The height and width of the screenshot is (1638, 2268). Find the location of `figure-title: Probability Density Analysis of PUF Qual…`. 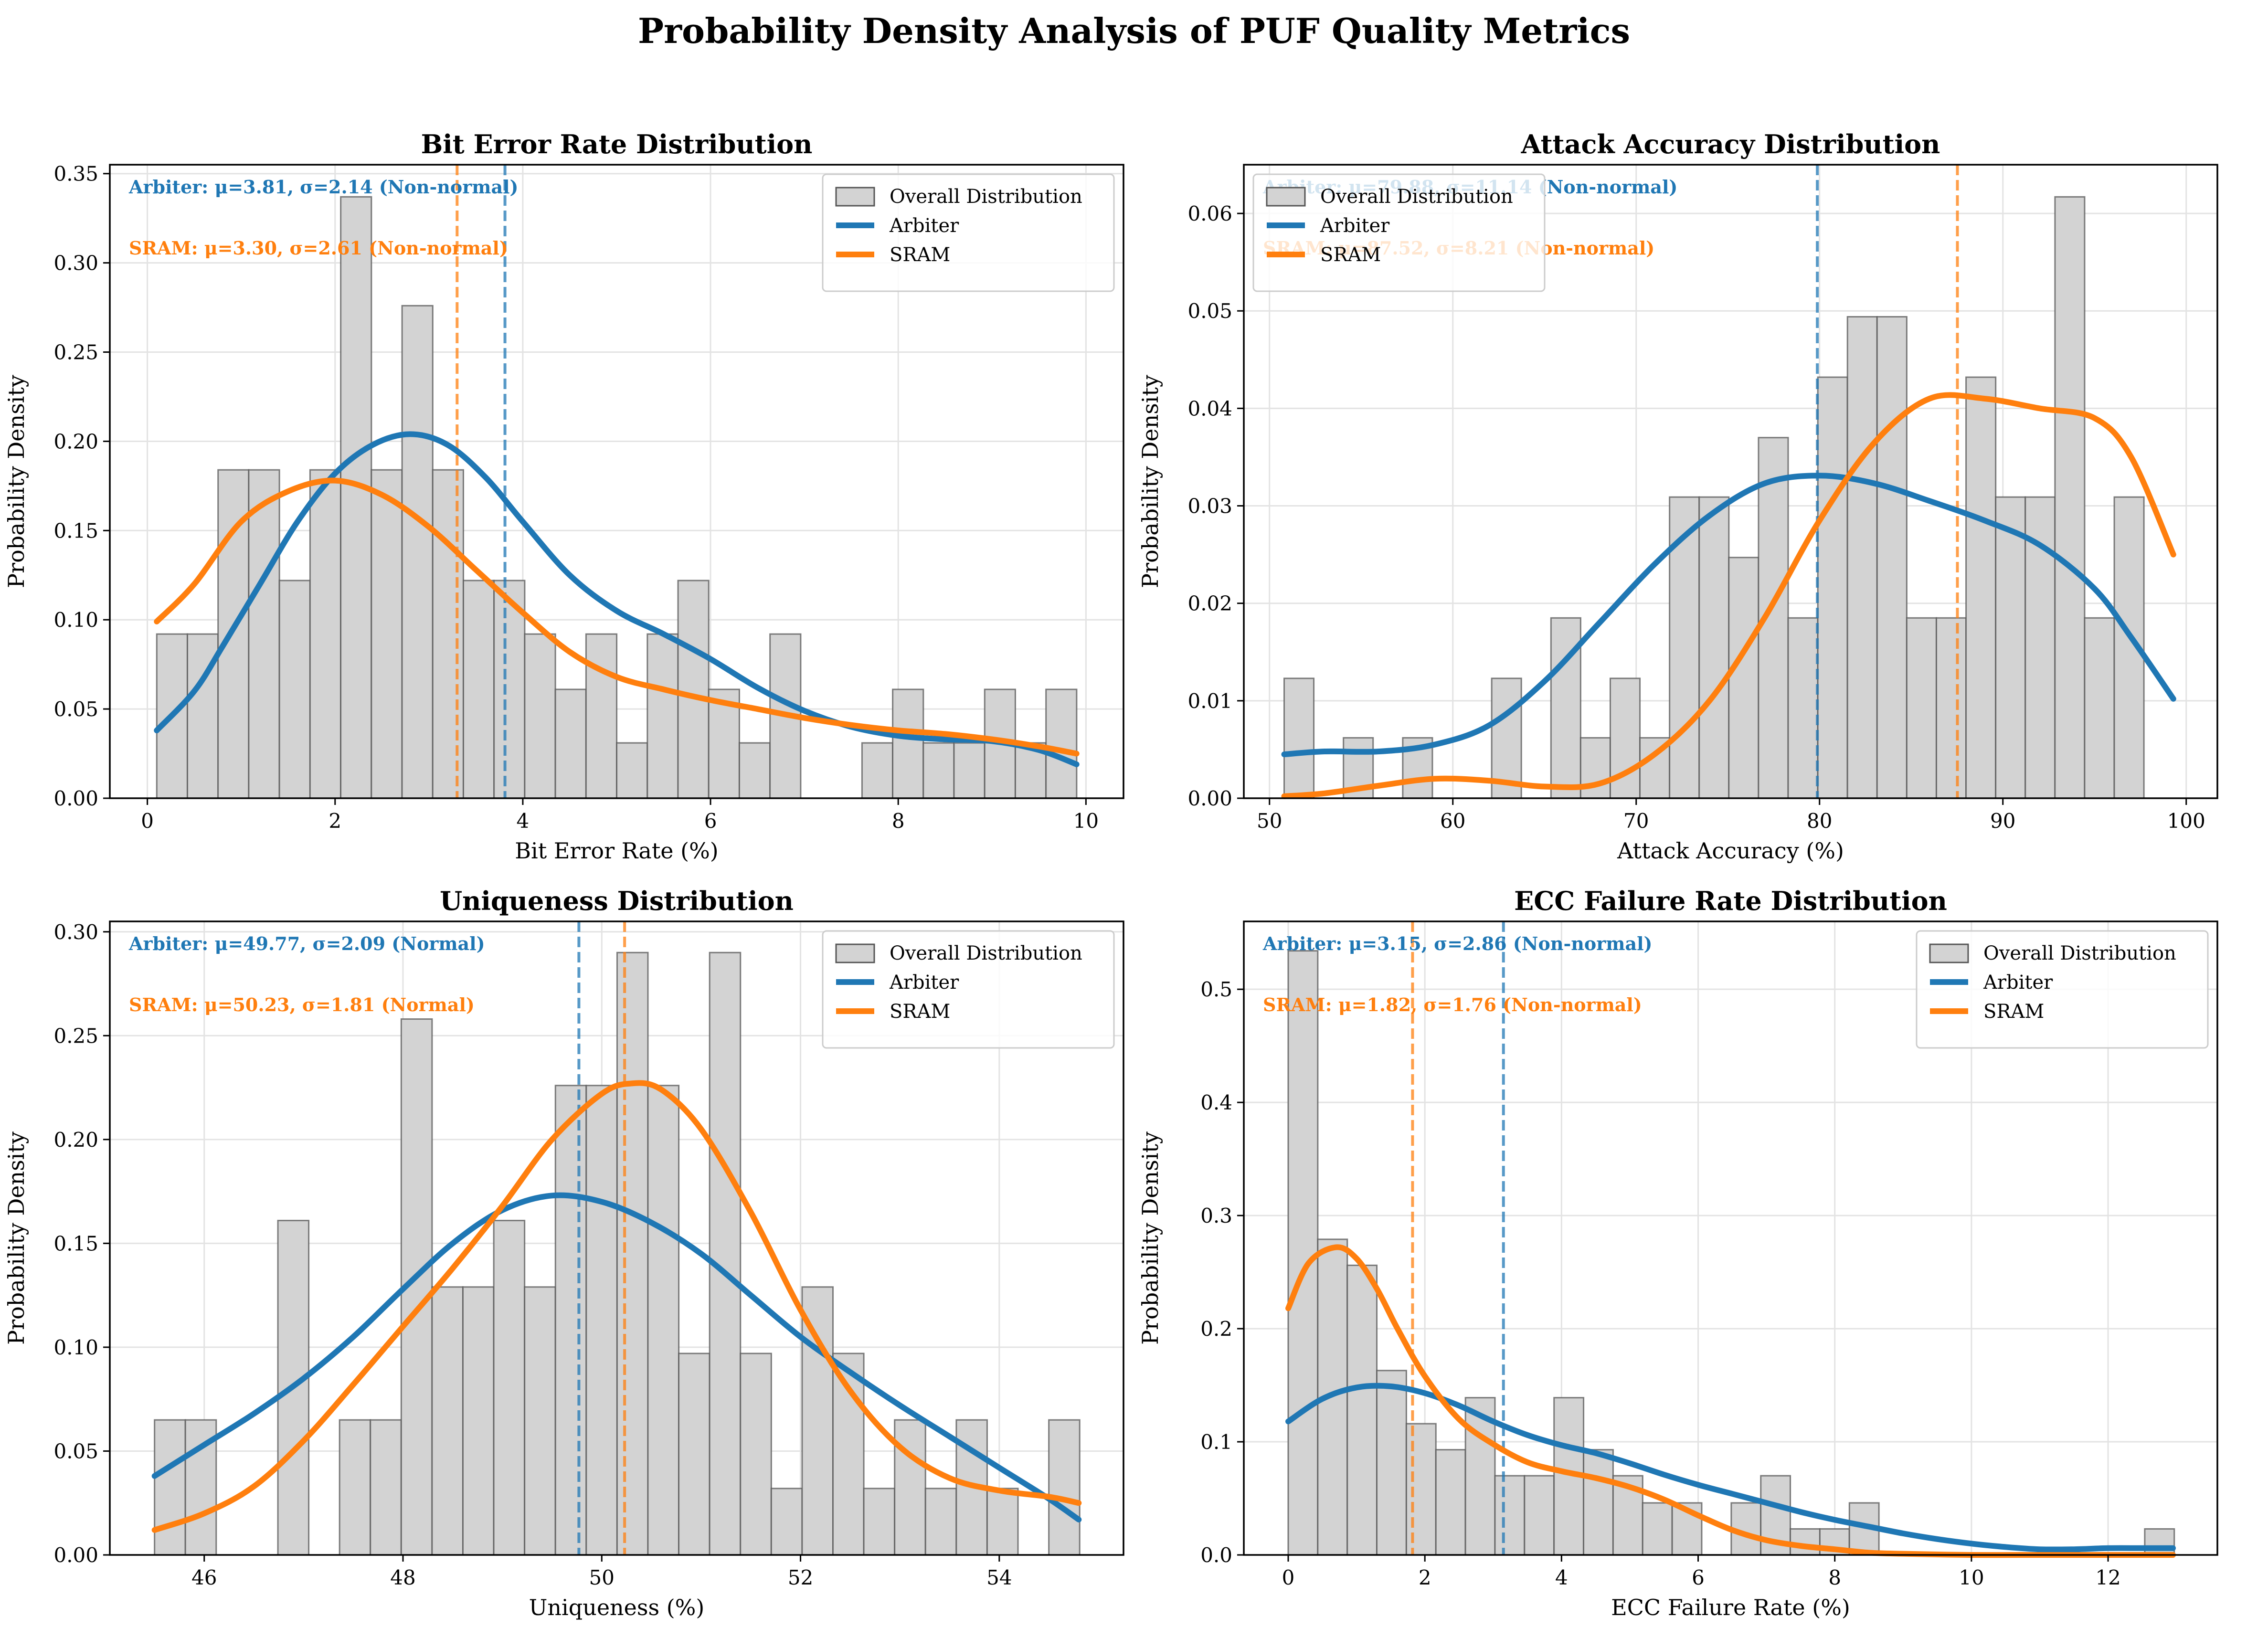

figure-title: Probability Density Analysis of PUF Qual… is located at coordinates (1133, 31).